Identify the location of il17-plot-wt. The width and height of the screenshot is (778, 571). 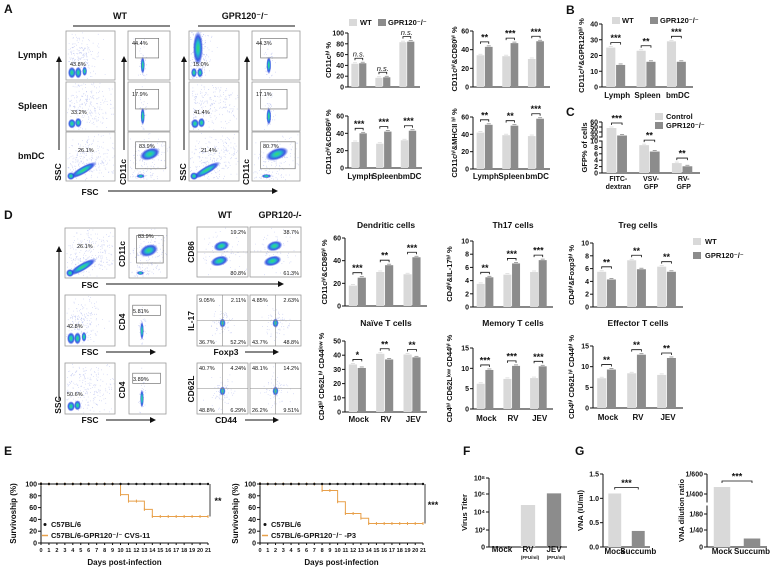
(222, 320).